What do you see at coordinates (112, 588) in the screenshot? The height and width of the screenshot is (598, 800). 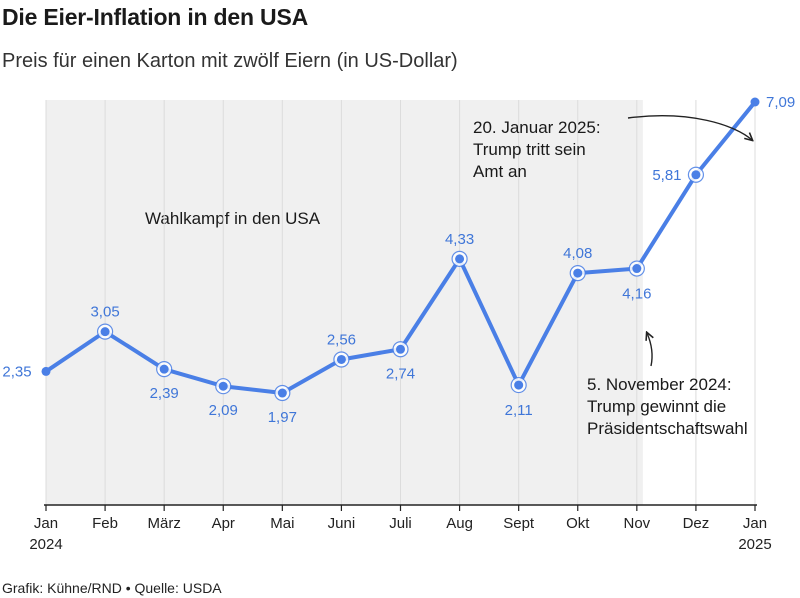 I see `source-credit: Grafik: Kühne/RND • Quelle: USDA` at bounding box center [112, 588].